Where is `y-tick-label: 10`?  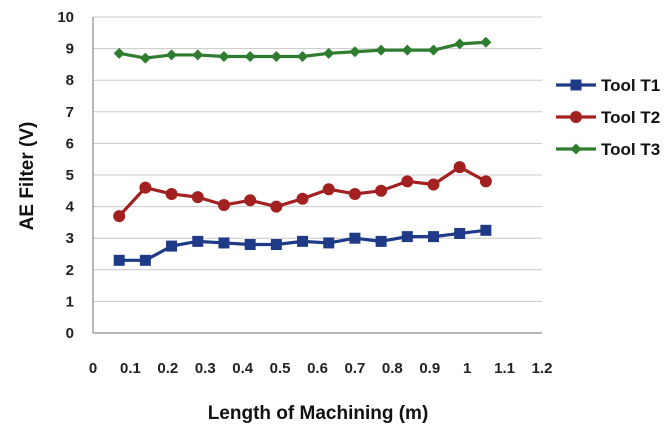
y-tick-label: 10 is located at coordinates (65, 17).